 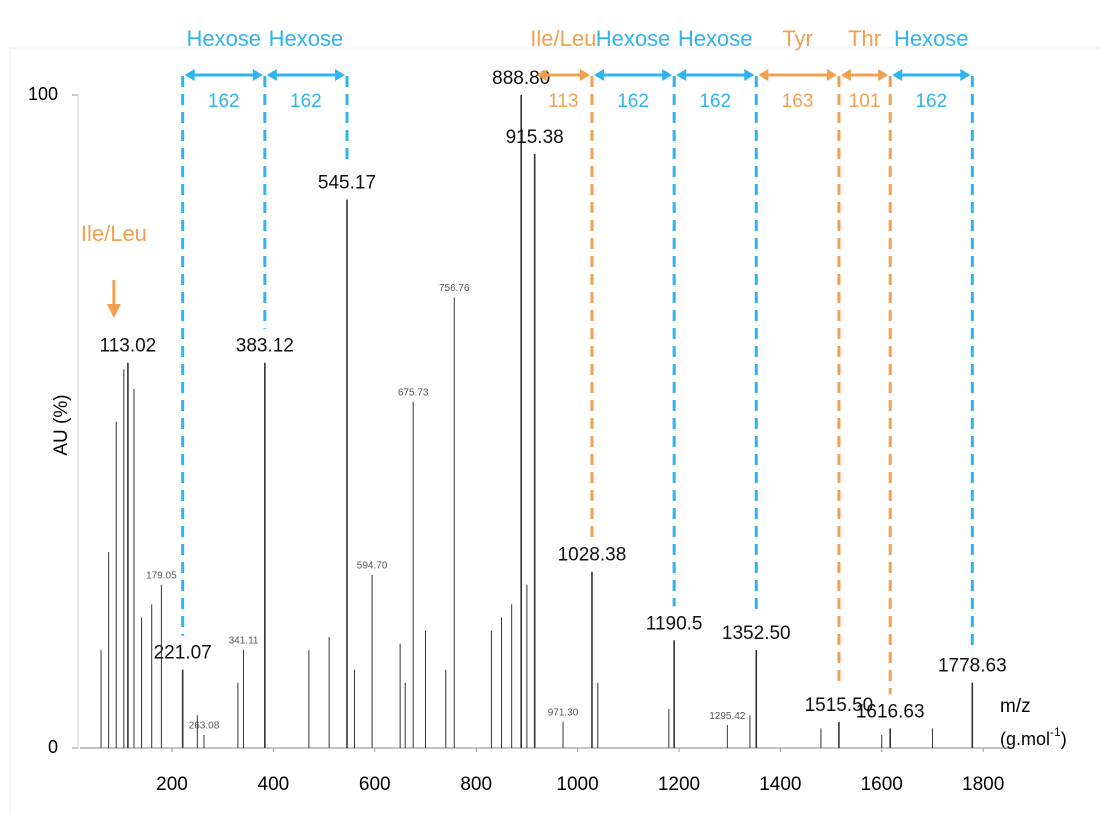 I want to click on peak-label: 1616.63, so click(x=890, y=711).